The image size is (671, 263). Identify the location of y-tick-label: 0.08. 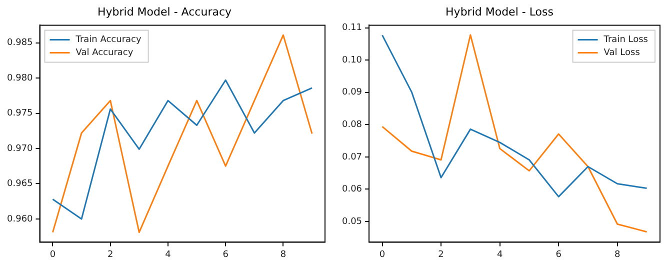
(352, 125).